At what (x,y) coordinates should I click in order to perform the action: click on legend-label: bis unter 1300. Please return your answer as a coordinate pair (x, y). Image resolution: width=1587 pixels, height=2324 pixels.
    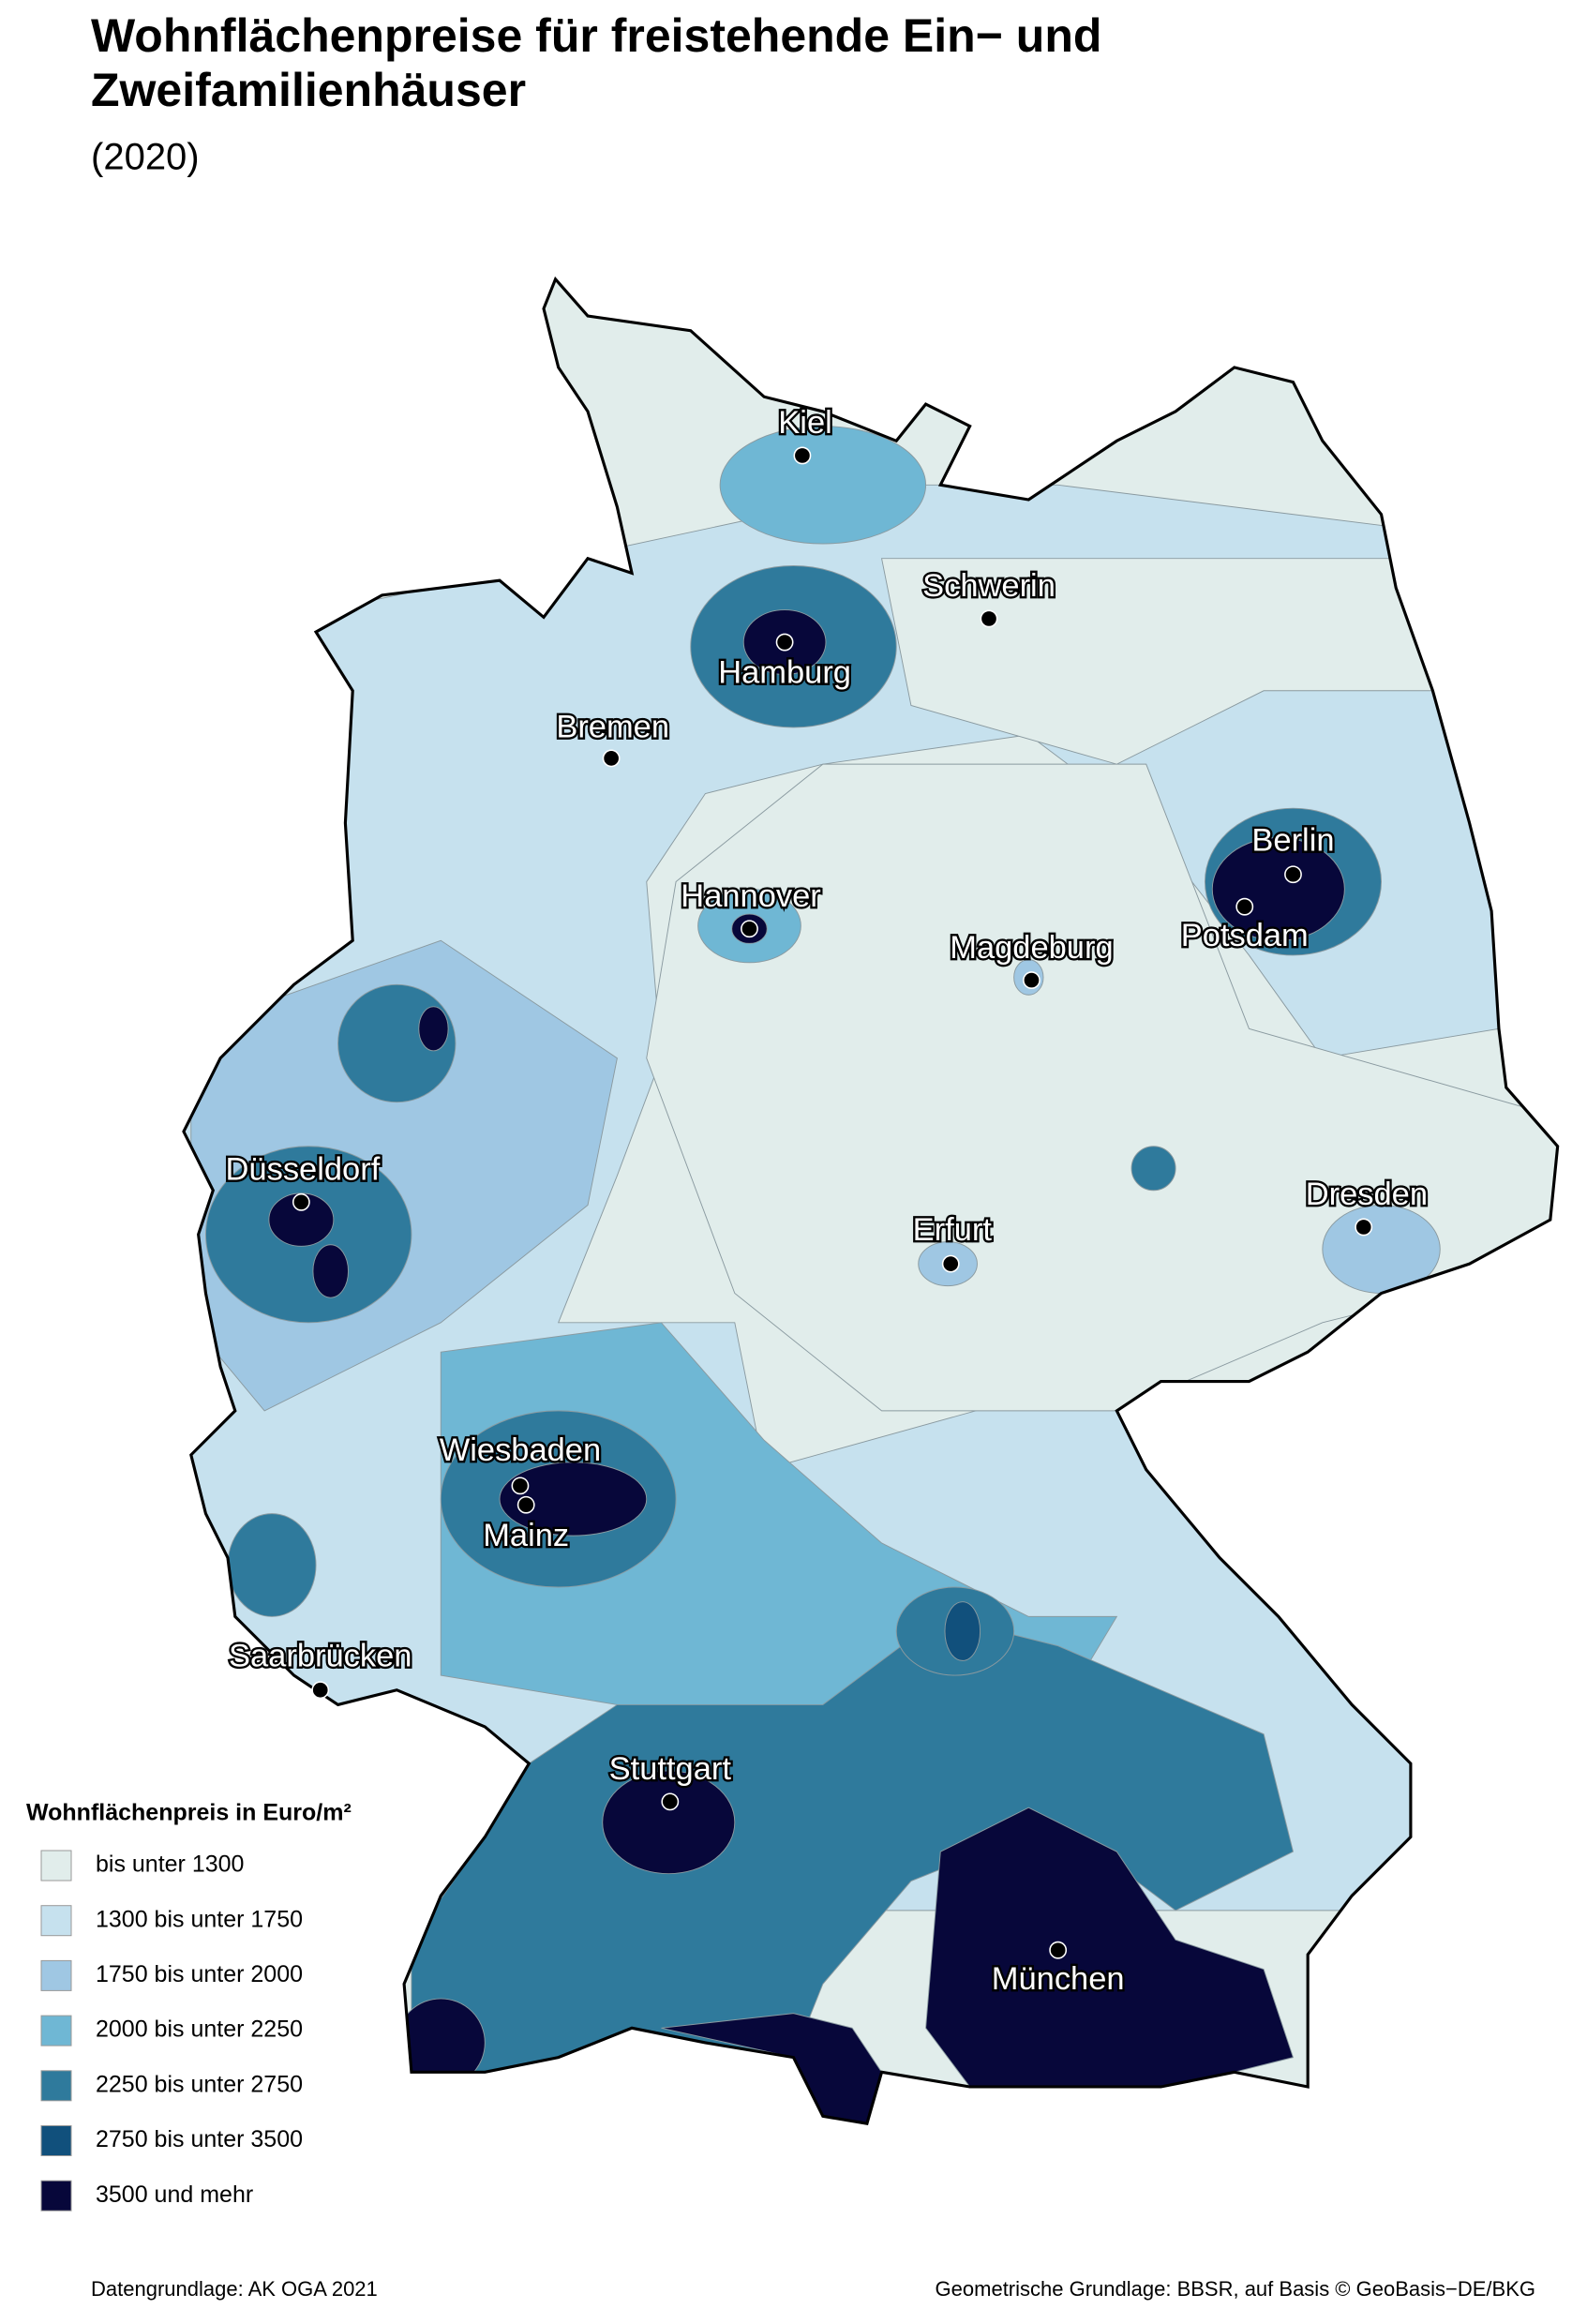
    Looking at the image, I should click on (170, 1865).